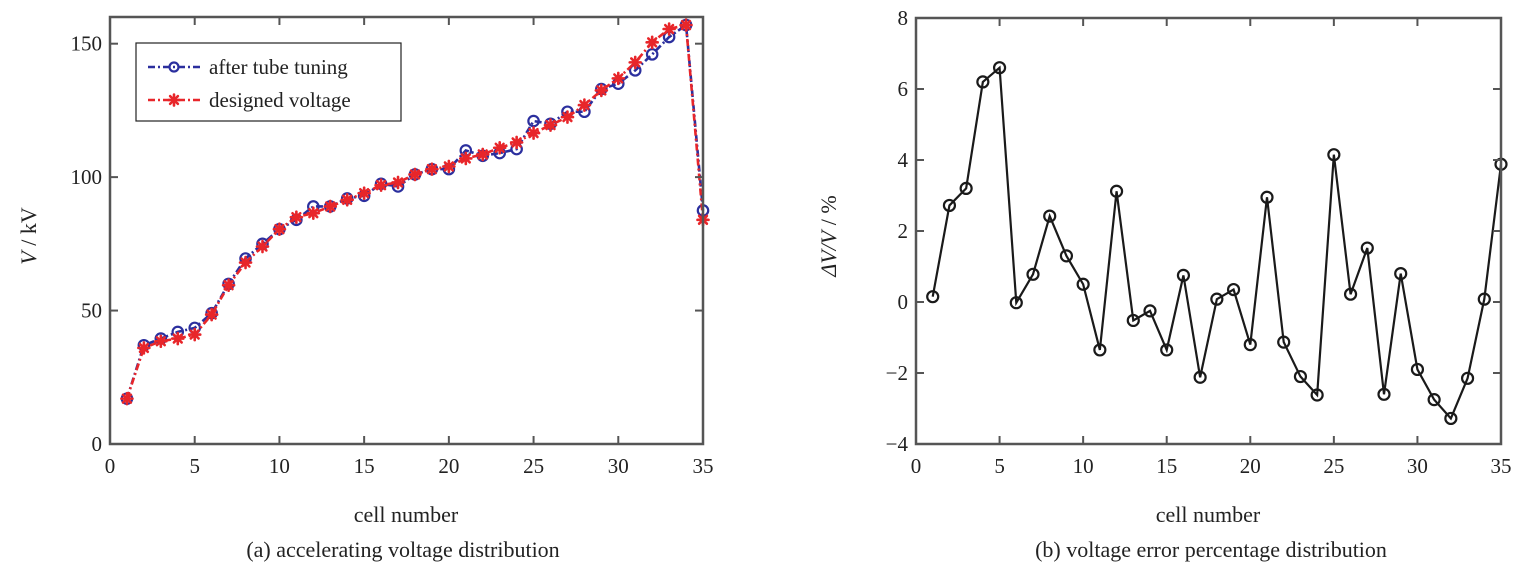 The width and height of the screenshot is (1539, 577). I want to click on legend-label-designed-voltage: designed voltage, so click(280, 100).